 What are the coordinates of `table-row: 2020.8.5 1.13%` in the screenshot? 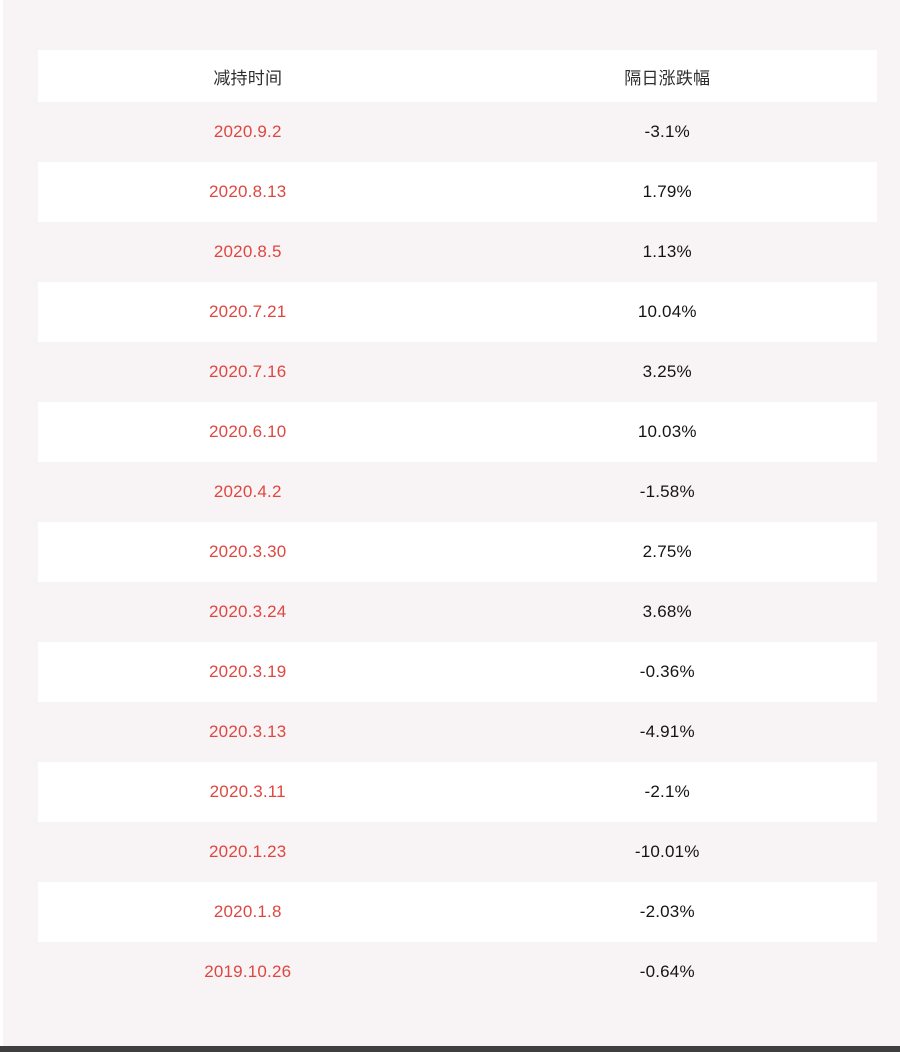 It's located at (457, 252).